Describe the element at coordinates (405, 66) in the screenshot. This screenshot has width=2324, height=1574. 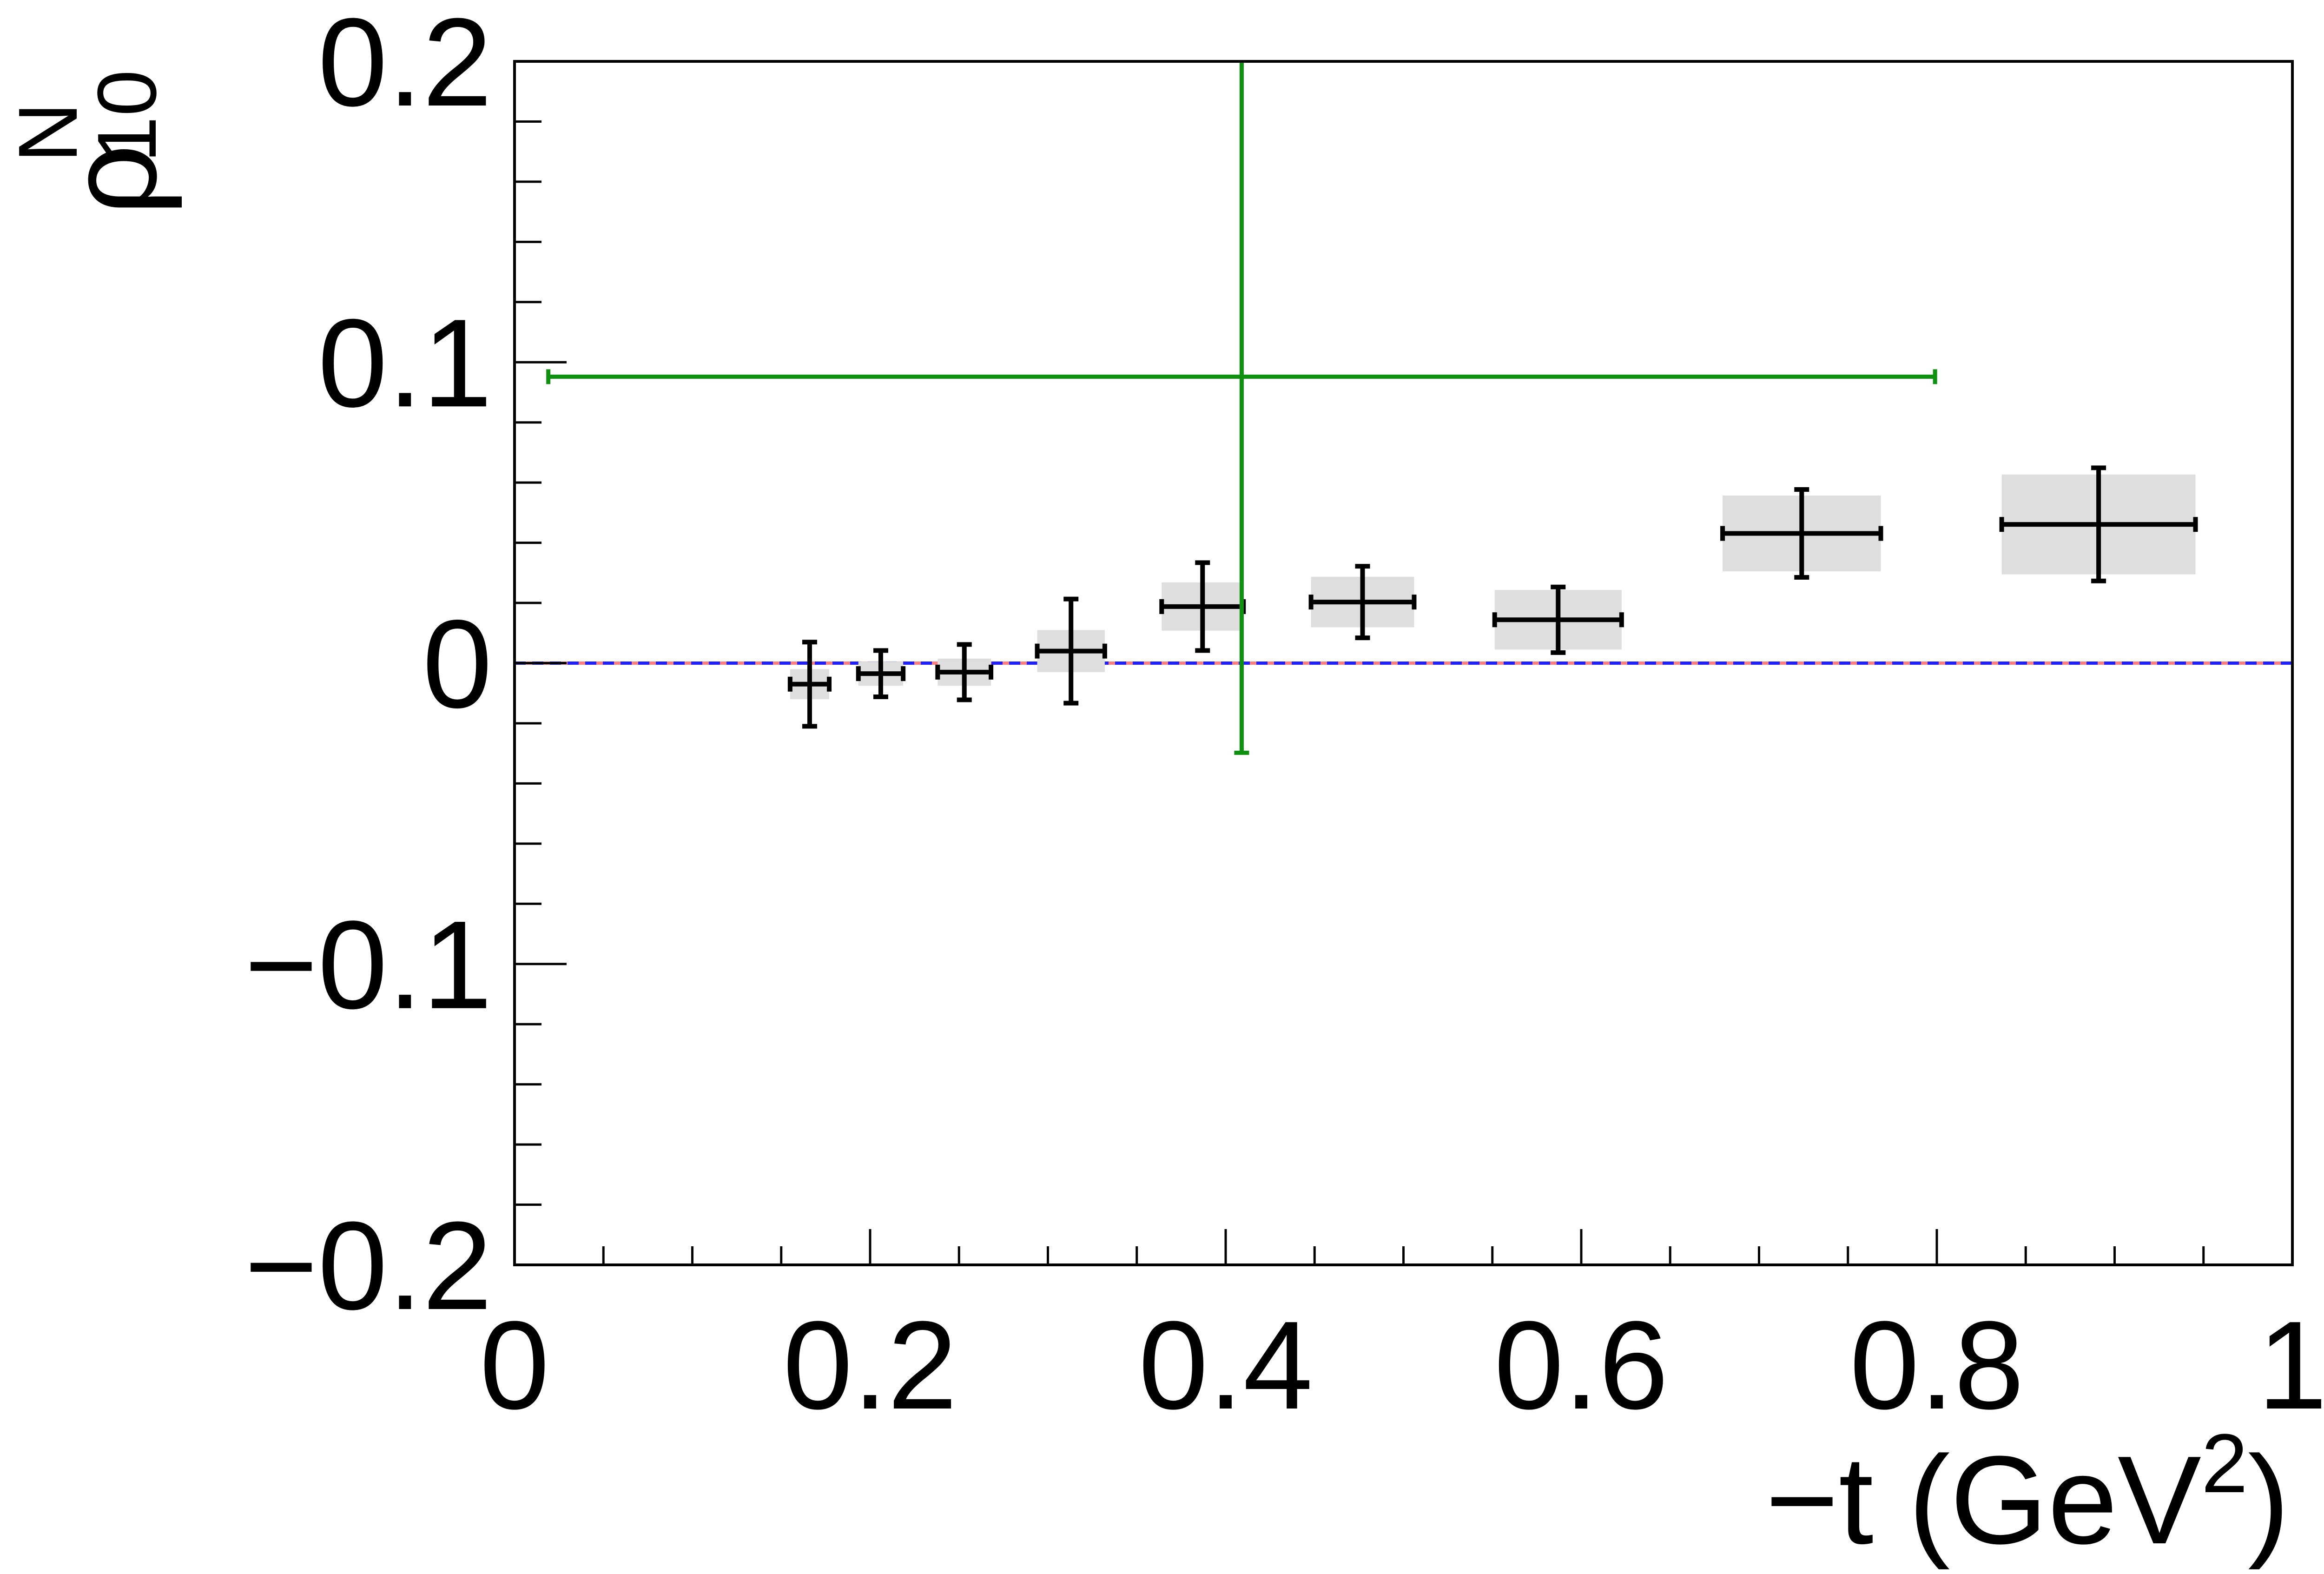
I see `y-tick-label: 0.2` at that location.